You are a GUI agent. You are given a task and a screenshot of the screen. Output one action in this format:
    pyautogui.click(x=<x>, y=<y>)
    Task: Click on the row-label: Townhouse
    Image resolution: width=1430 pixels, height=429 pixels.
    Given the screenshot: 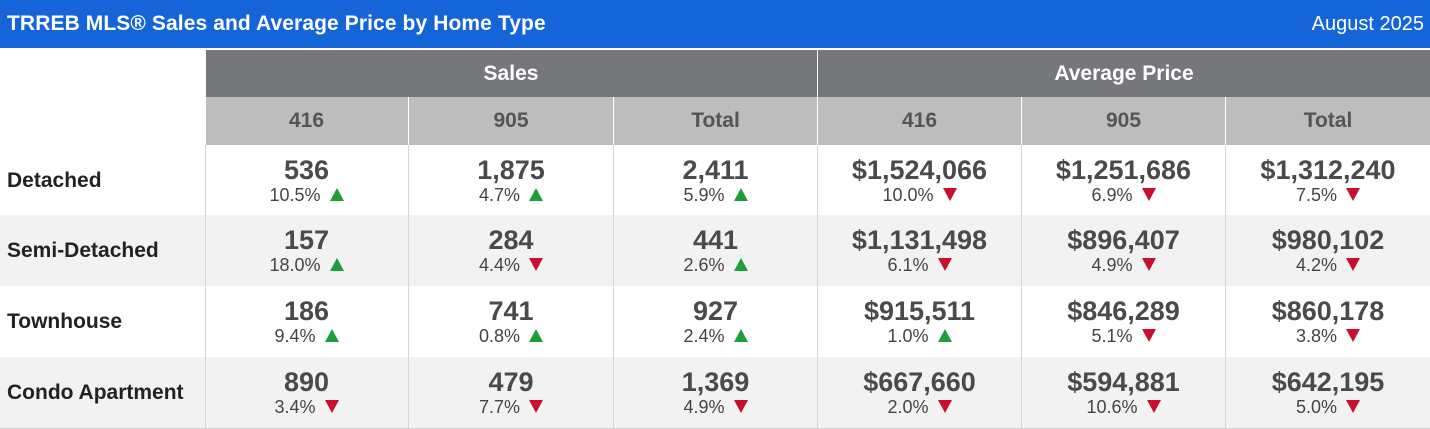 What is the action you would take?
    pyautogui.click(x=65, y=321)
    